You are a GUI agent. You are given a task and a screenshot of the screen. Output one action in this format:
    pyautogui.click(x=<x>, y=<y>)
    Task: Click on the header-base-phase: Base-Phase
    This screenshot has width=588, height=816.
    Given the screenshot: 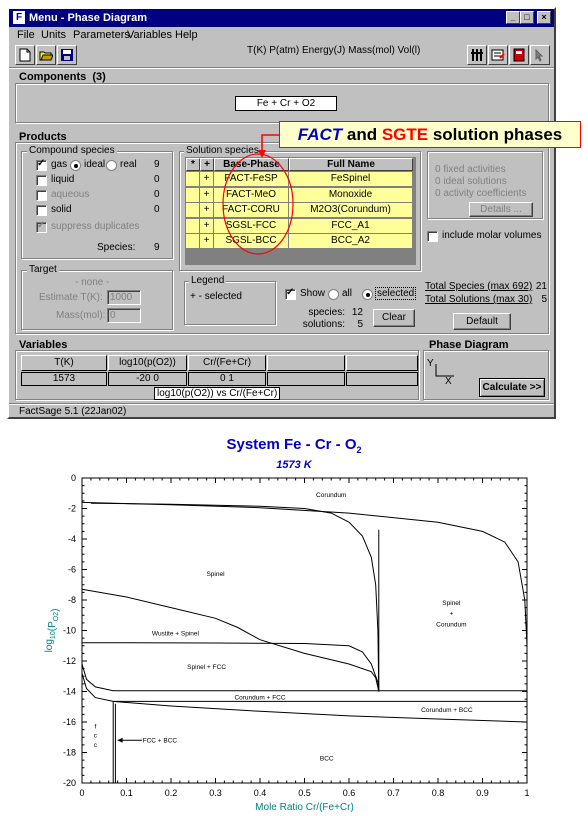 What is the action you would take?
    pyautogui.click(x=251, y=164)
    